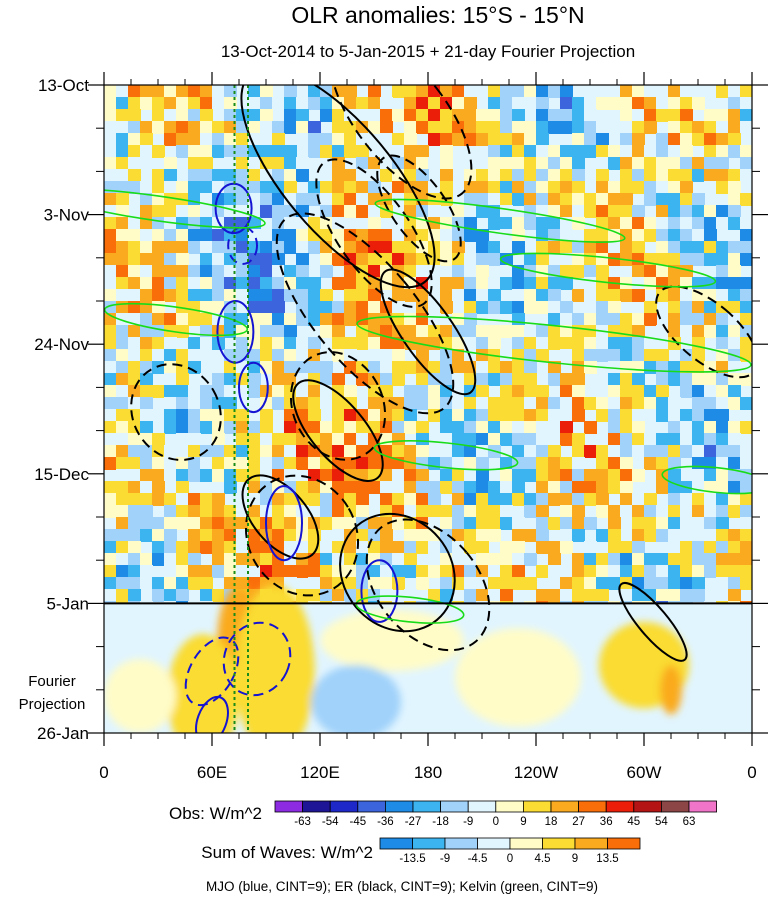 Image resolution: width=772 pixels, height=899 pixels. I want to click on colorbar-tick-label: 4.5, so click(543, 859).